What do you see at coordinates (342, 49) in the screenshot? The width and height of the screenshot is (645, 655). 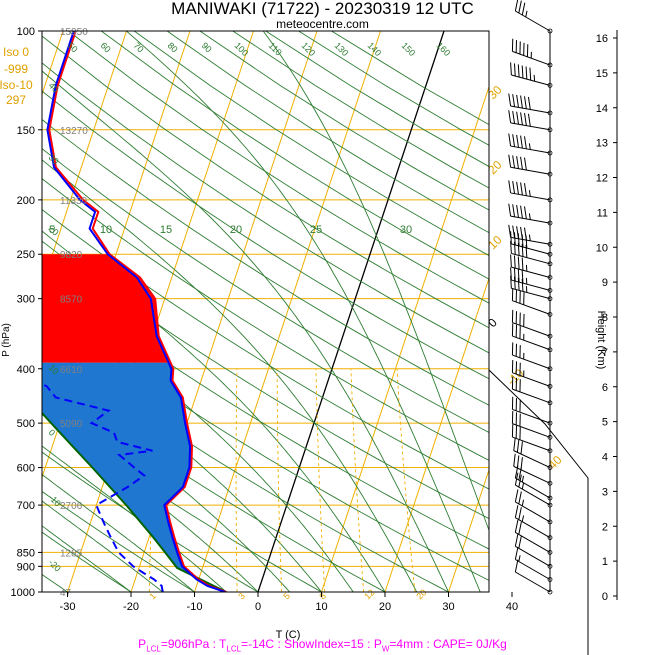 I see `dry-adiabat-label: 130` at bounding box center [342, 49].